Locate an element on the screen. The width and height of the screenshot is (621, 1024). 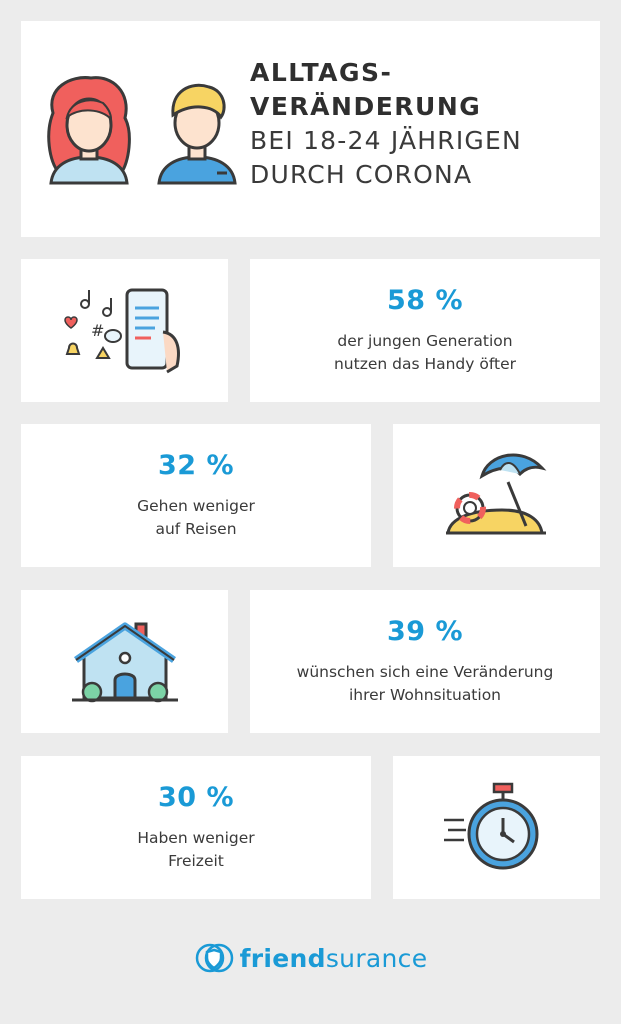
beach-umbrella-icon-card is located at coordinates (496, 495).